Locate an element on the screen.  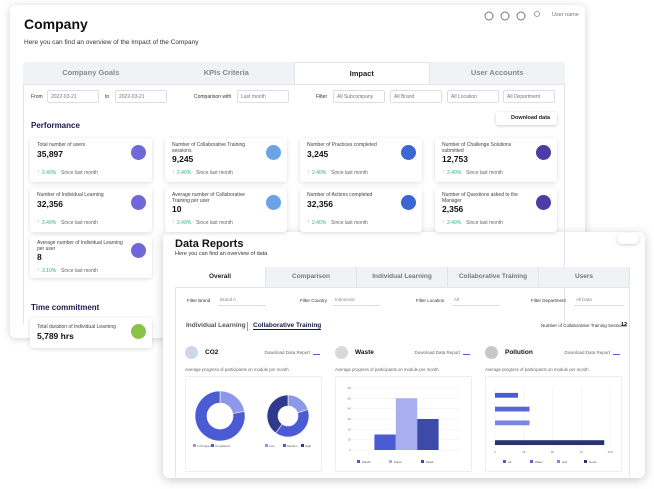
filter-label: to is located at coordinates (107, 97).